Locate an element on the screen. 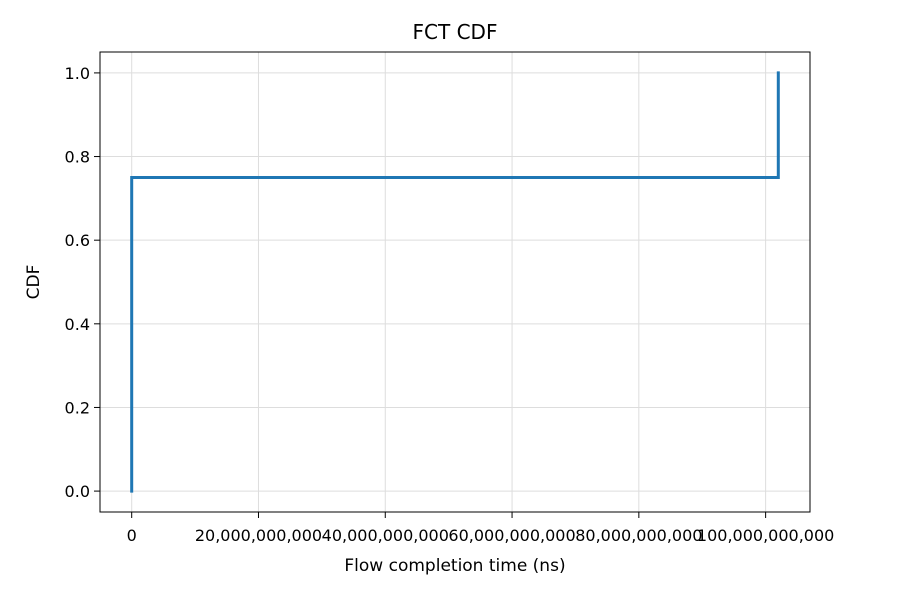 This screenshot has width=900, height=604. y-tick-label: 1.0 is located at coordinates (77, 73).